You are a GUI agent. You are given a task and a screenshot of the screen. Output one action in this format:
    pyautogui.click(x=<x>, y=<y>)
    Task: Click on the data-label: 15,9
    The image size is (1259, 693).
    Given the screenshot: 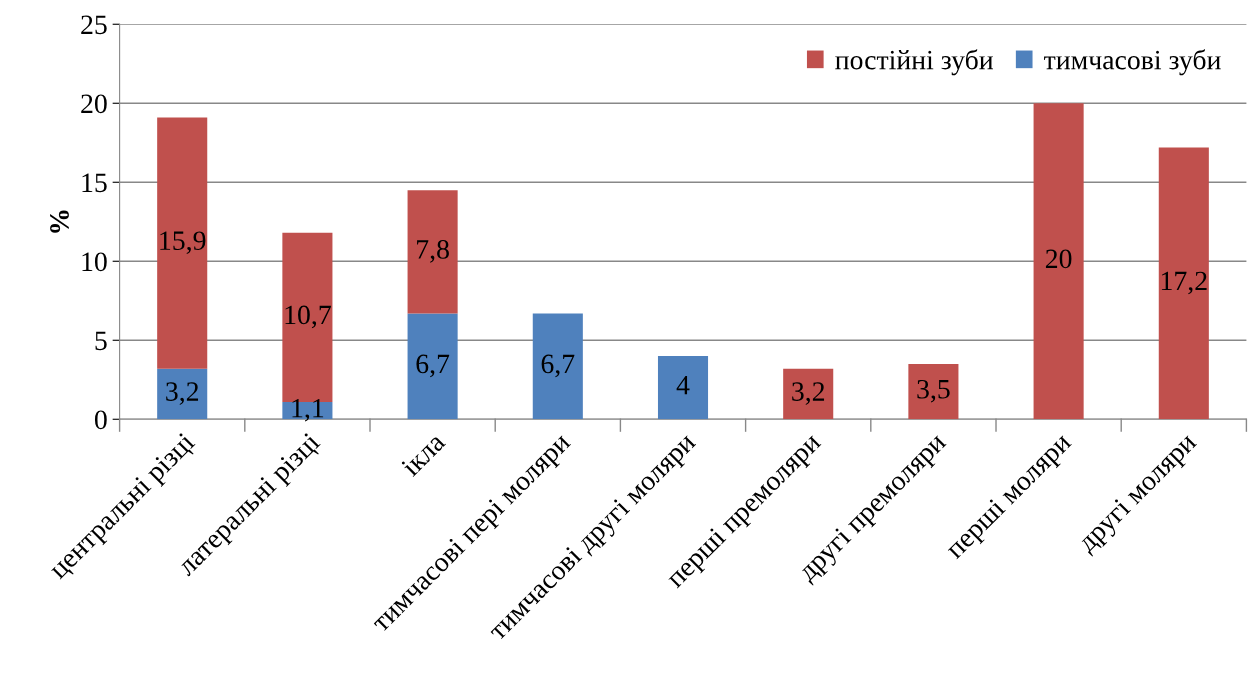 What is the action you would take?
    pyautogui.click(x=183, y=243)
    